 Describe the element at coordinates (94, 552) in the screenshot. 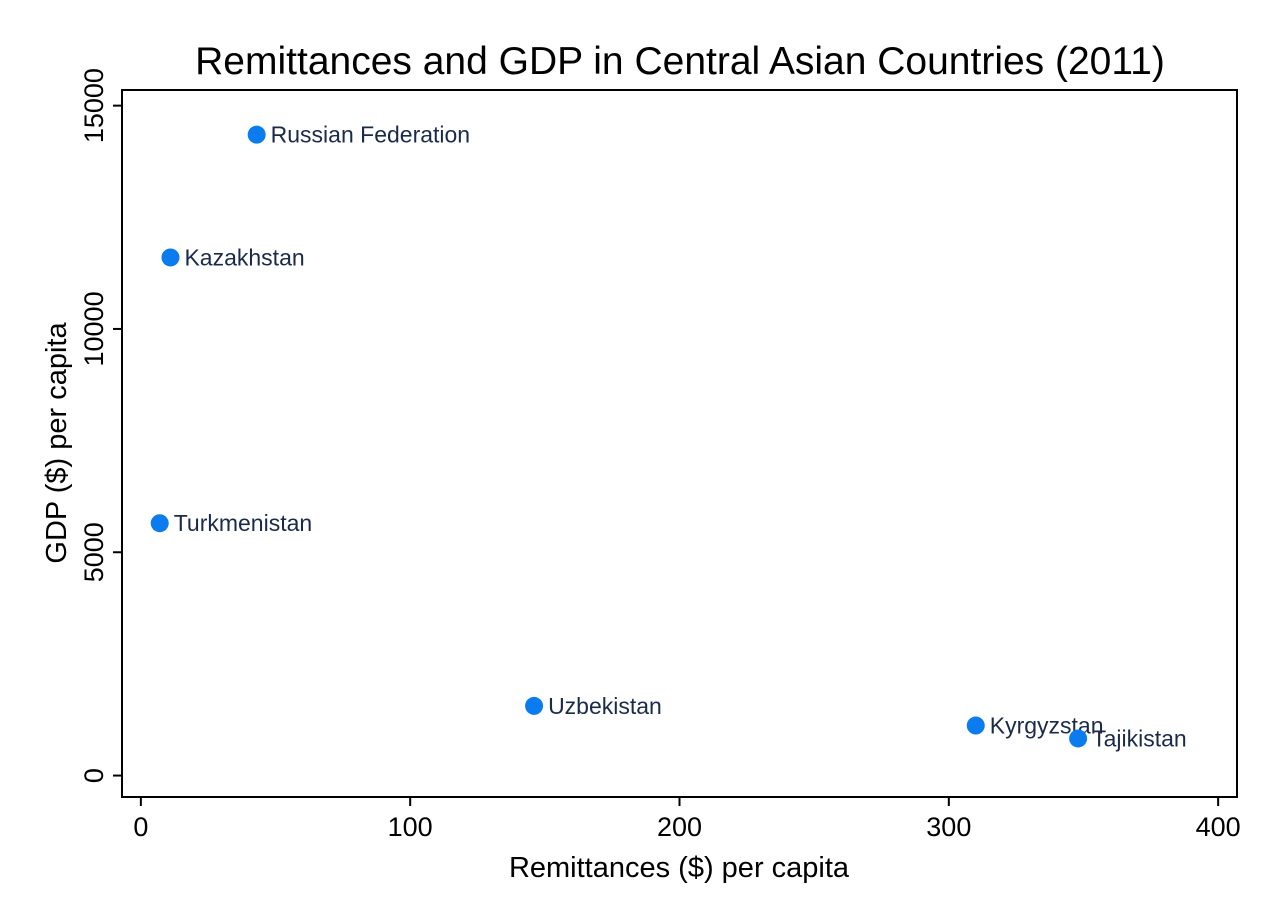

I see `y-tick-label: 5000` at that location.